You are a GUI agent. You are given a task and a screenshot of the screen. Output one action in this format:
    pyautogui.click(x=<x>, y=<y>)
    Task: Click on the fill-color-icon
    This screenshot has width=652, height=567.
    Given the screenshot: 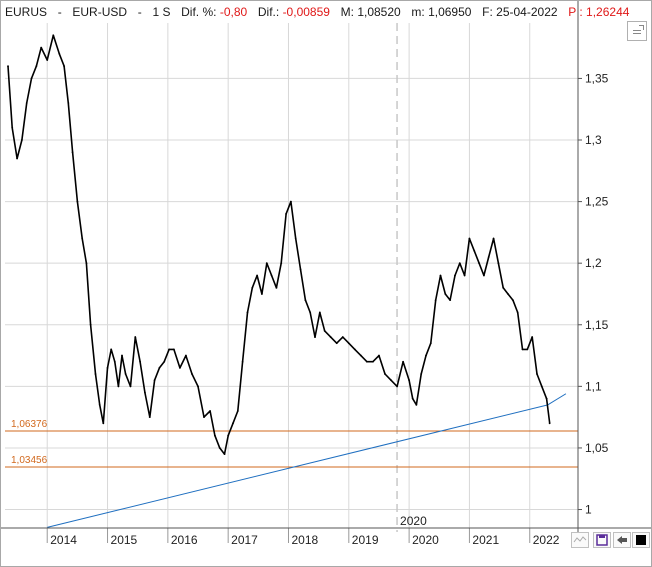 What is the action you would take?
    pyautogui.click(x=641, y=540)
    